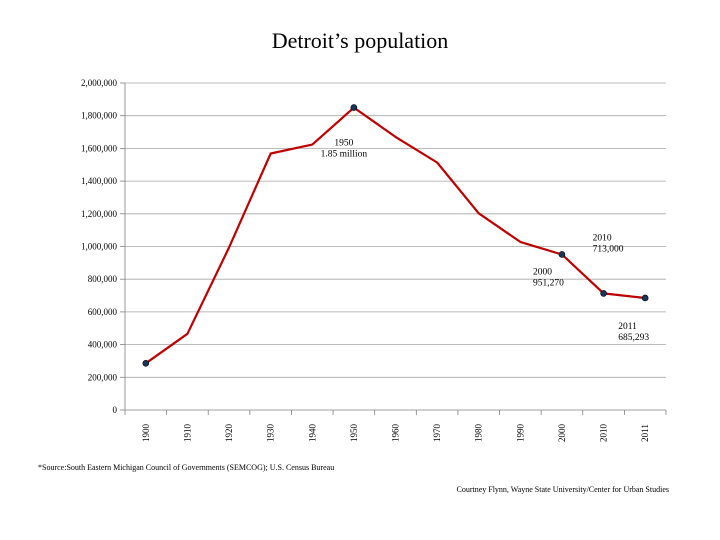  Describe the element at coordinates (437, 433) in the screenshot. I see `x-tick-label: 1970` at that location.